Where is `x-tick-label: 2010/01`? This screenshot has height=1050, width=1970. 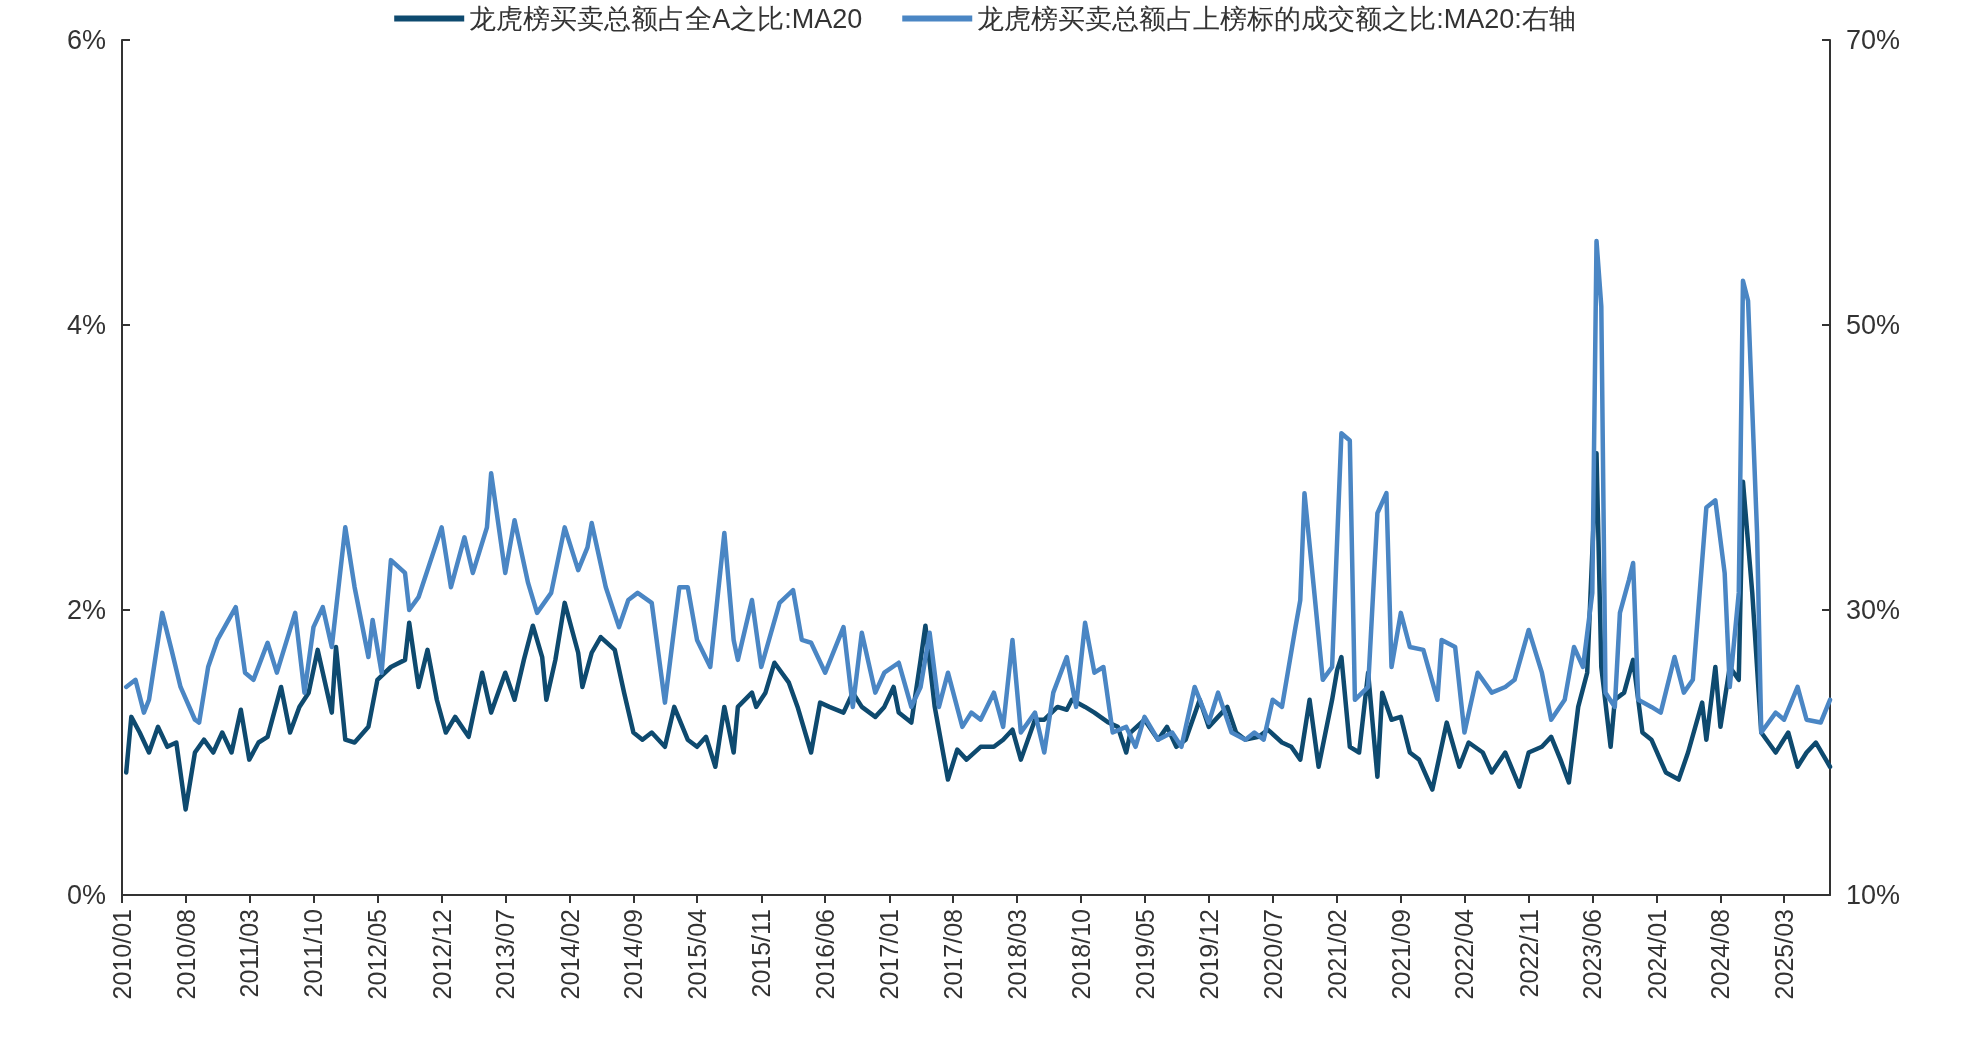
x-tick-label: 2010/01 is located at coordinates (122, 954).